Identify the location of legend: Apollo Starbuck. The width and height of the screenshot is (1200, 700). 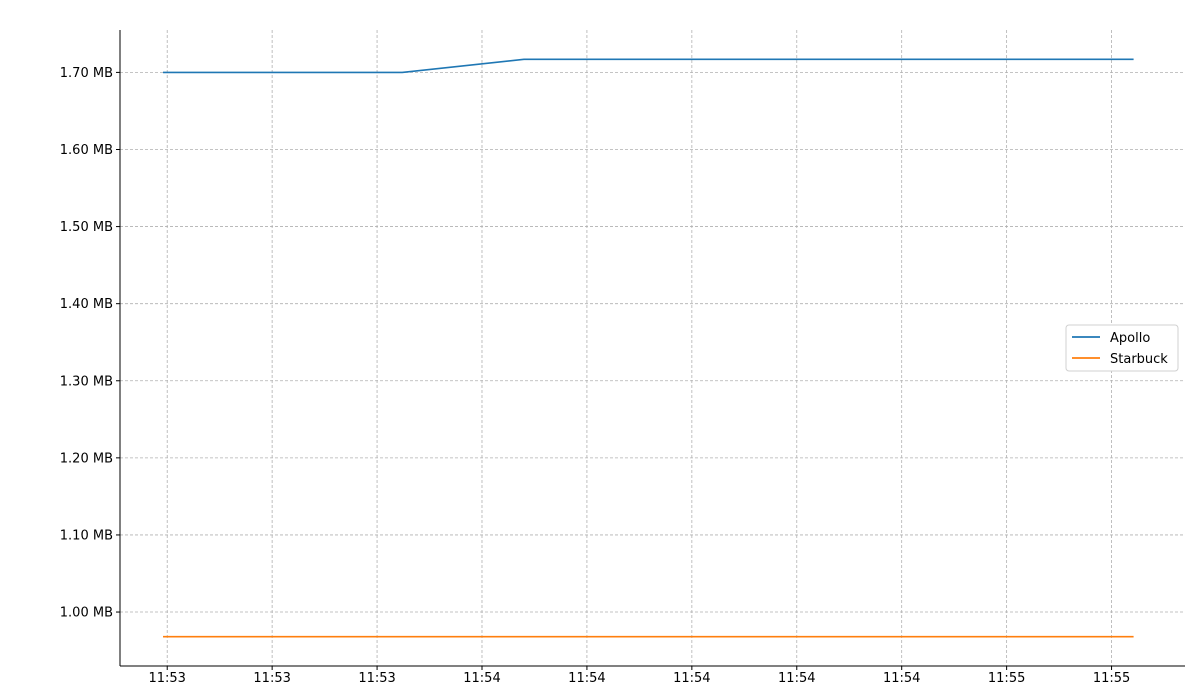
(1122, 348).